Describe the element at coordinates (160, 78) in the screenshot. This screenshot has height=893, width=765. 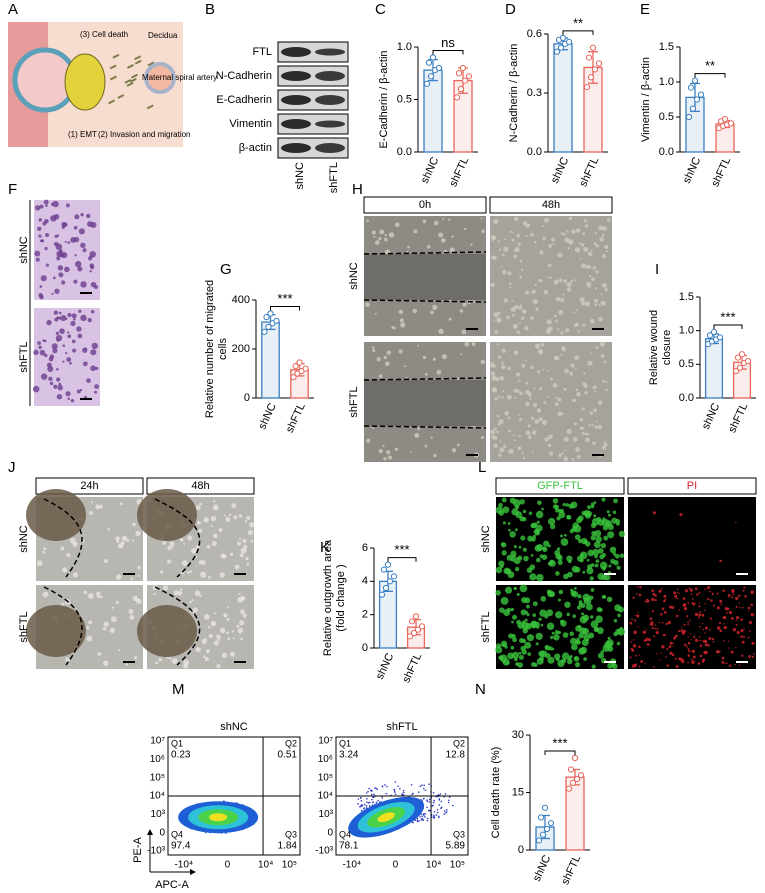
I see `spiral-artery` at that location.